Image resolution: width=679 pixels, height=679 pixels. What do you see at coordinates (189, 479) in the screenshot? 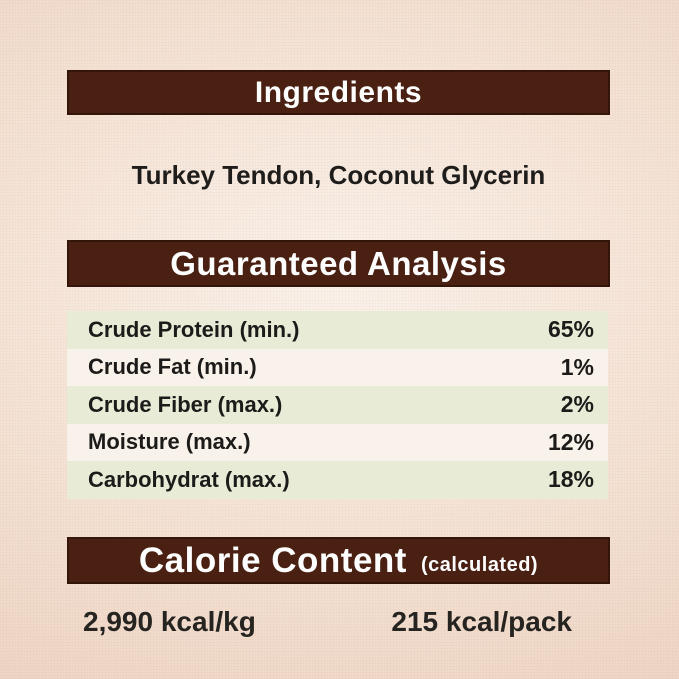
I see `nutrient-label: Carbohydrat (max.)` at bounding box center [189, 479].